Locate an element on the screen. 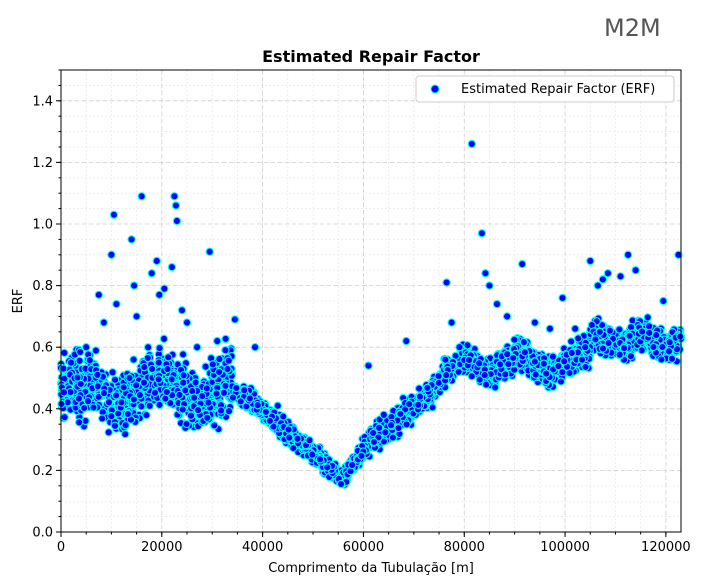  x-tick-label: 80000 is located at coordinates (464, 547).